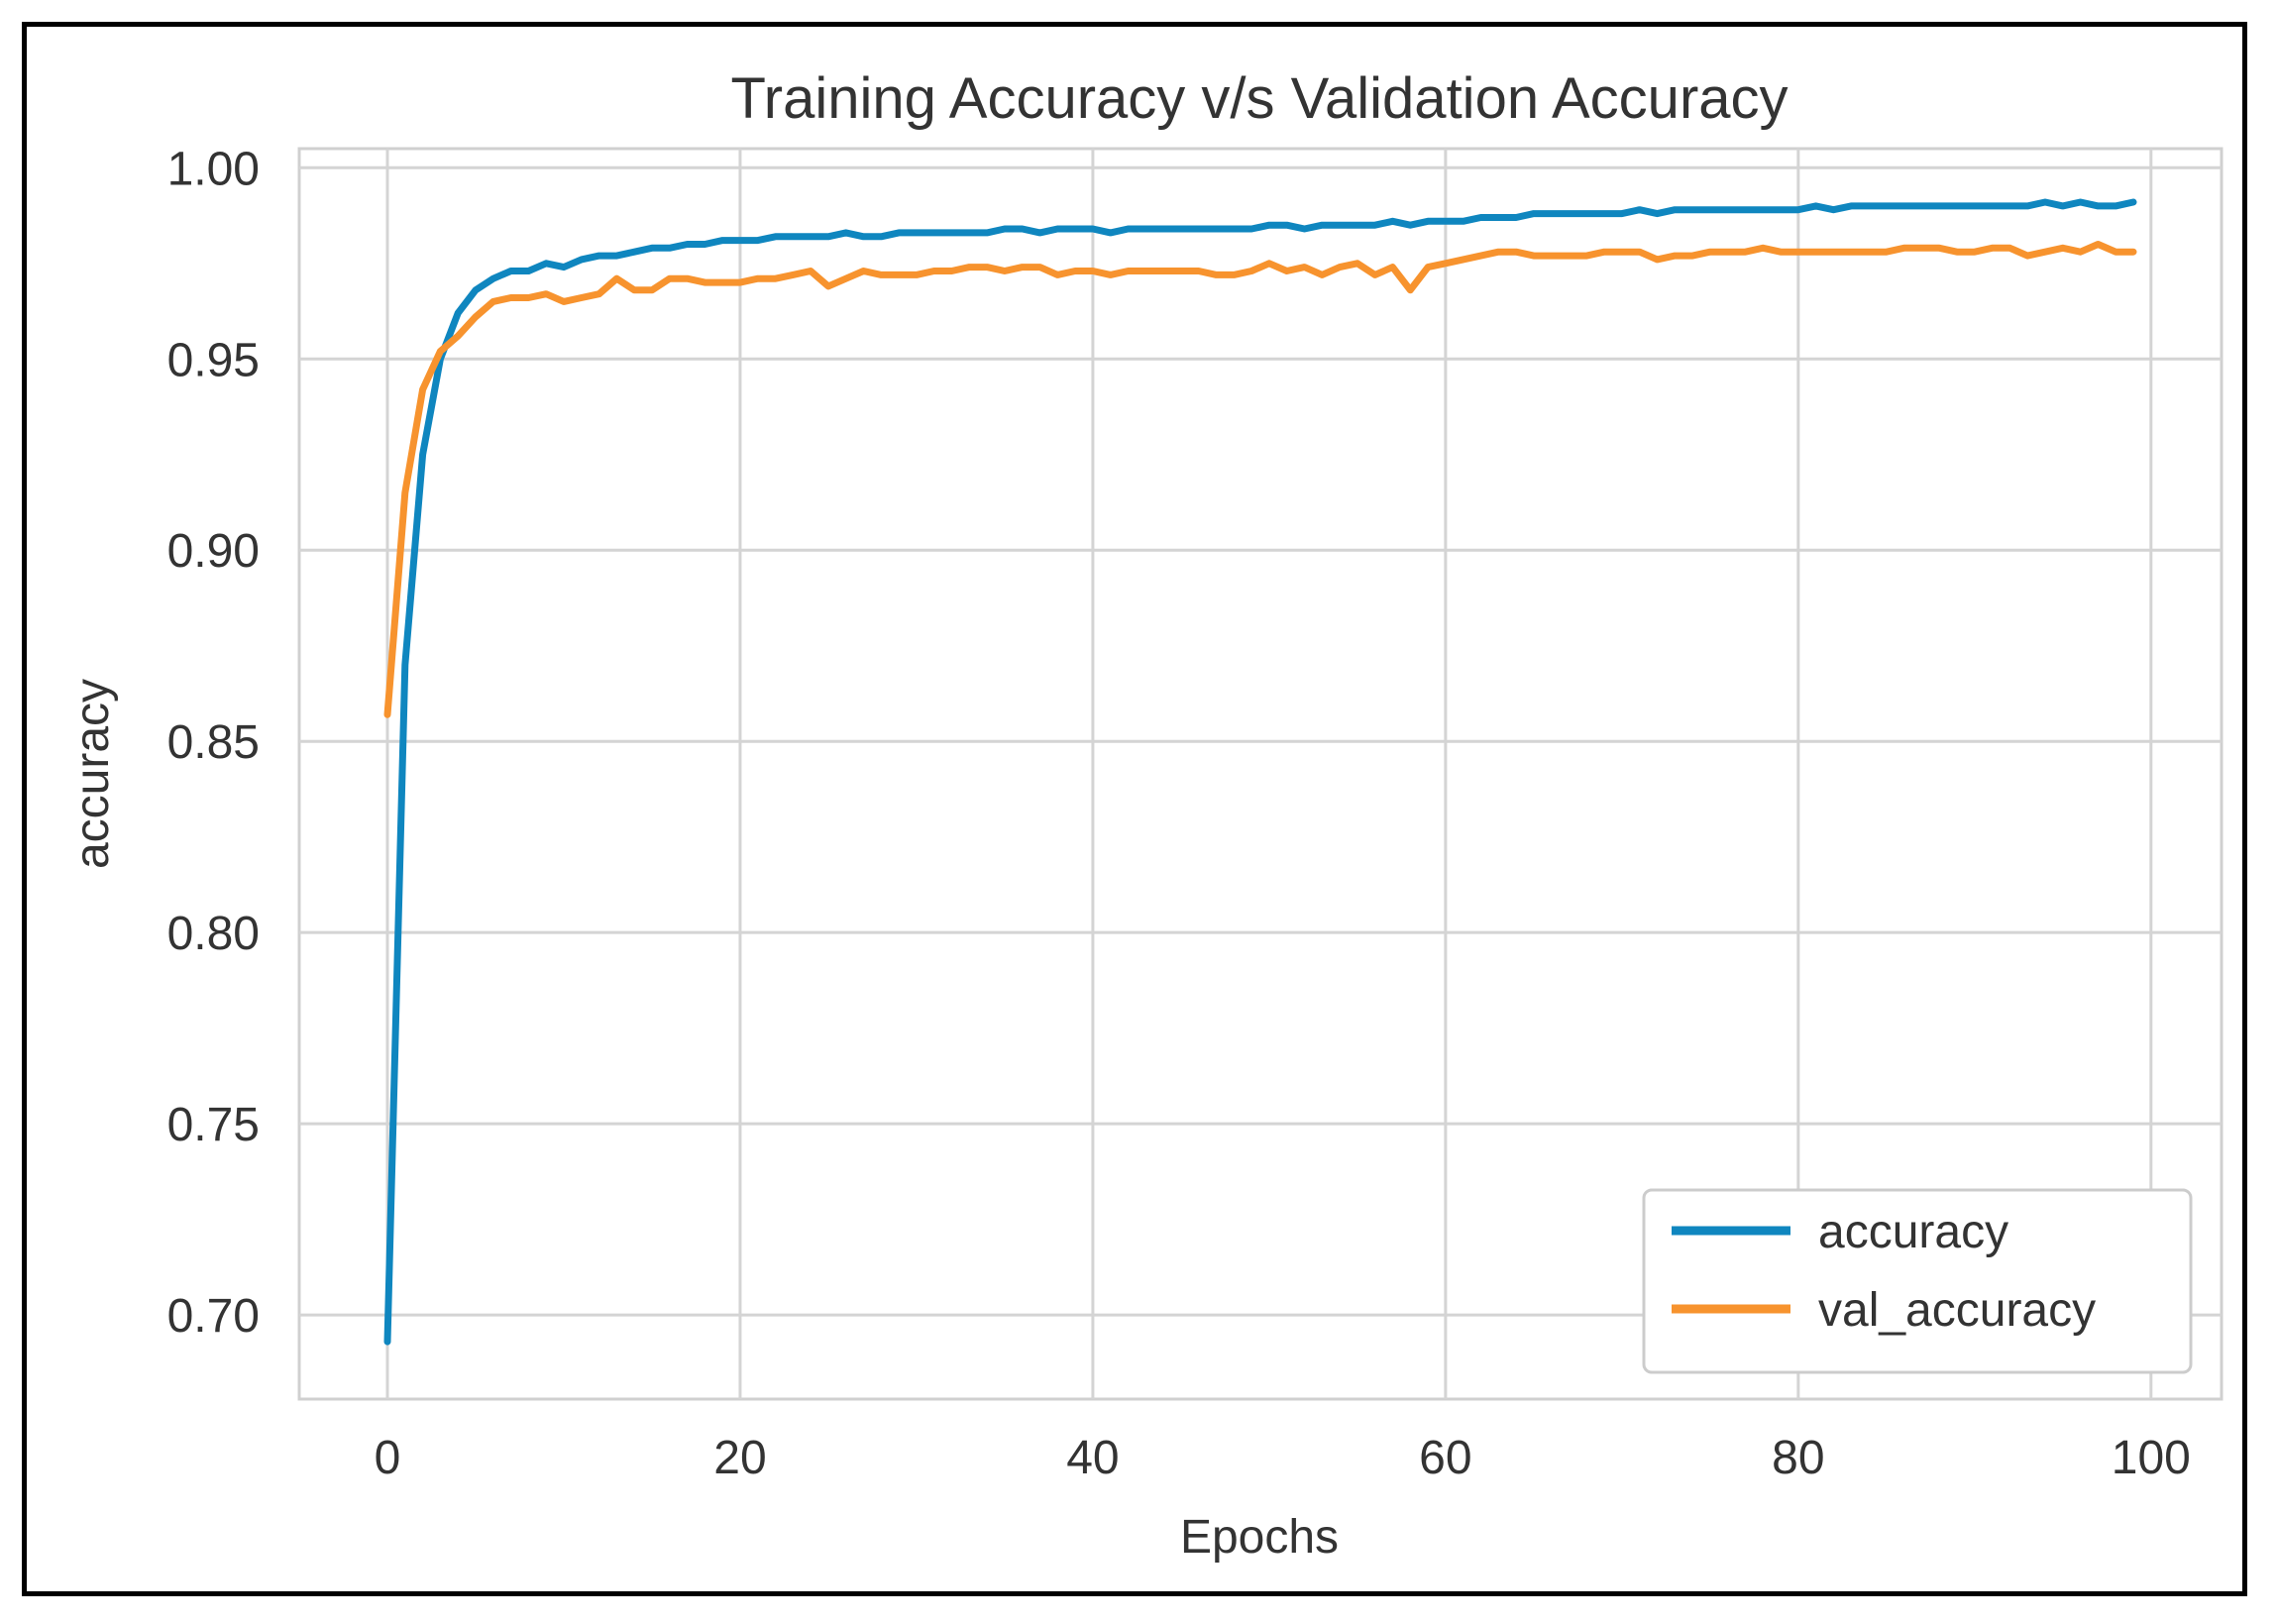 The width and height of the screenshot is (2277, 1624). Describe the element at coordinates (213, 551) in the screenshot. I see `y-tick-label: 0.90` at that location.